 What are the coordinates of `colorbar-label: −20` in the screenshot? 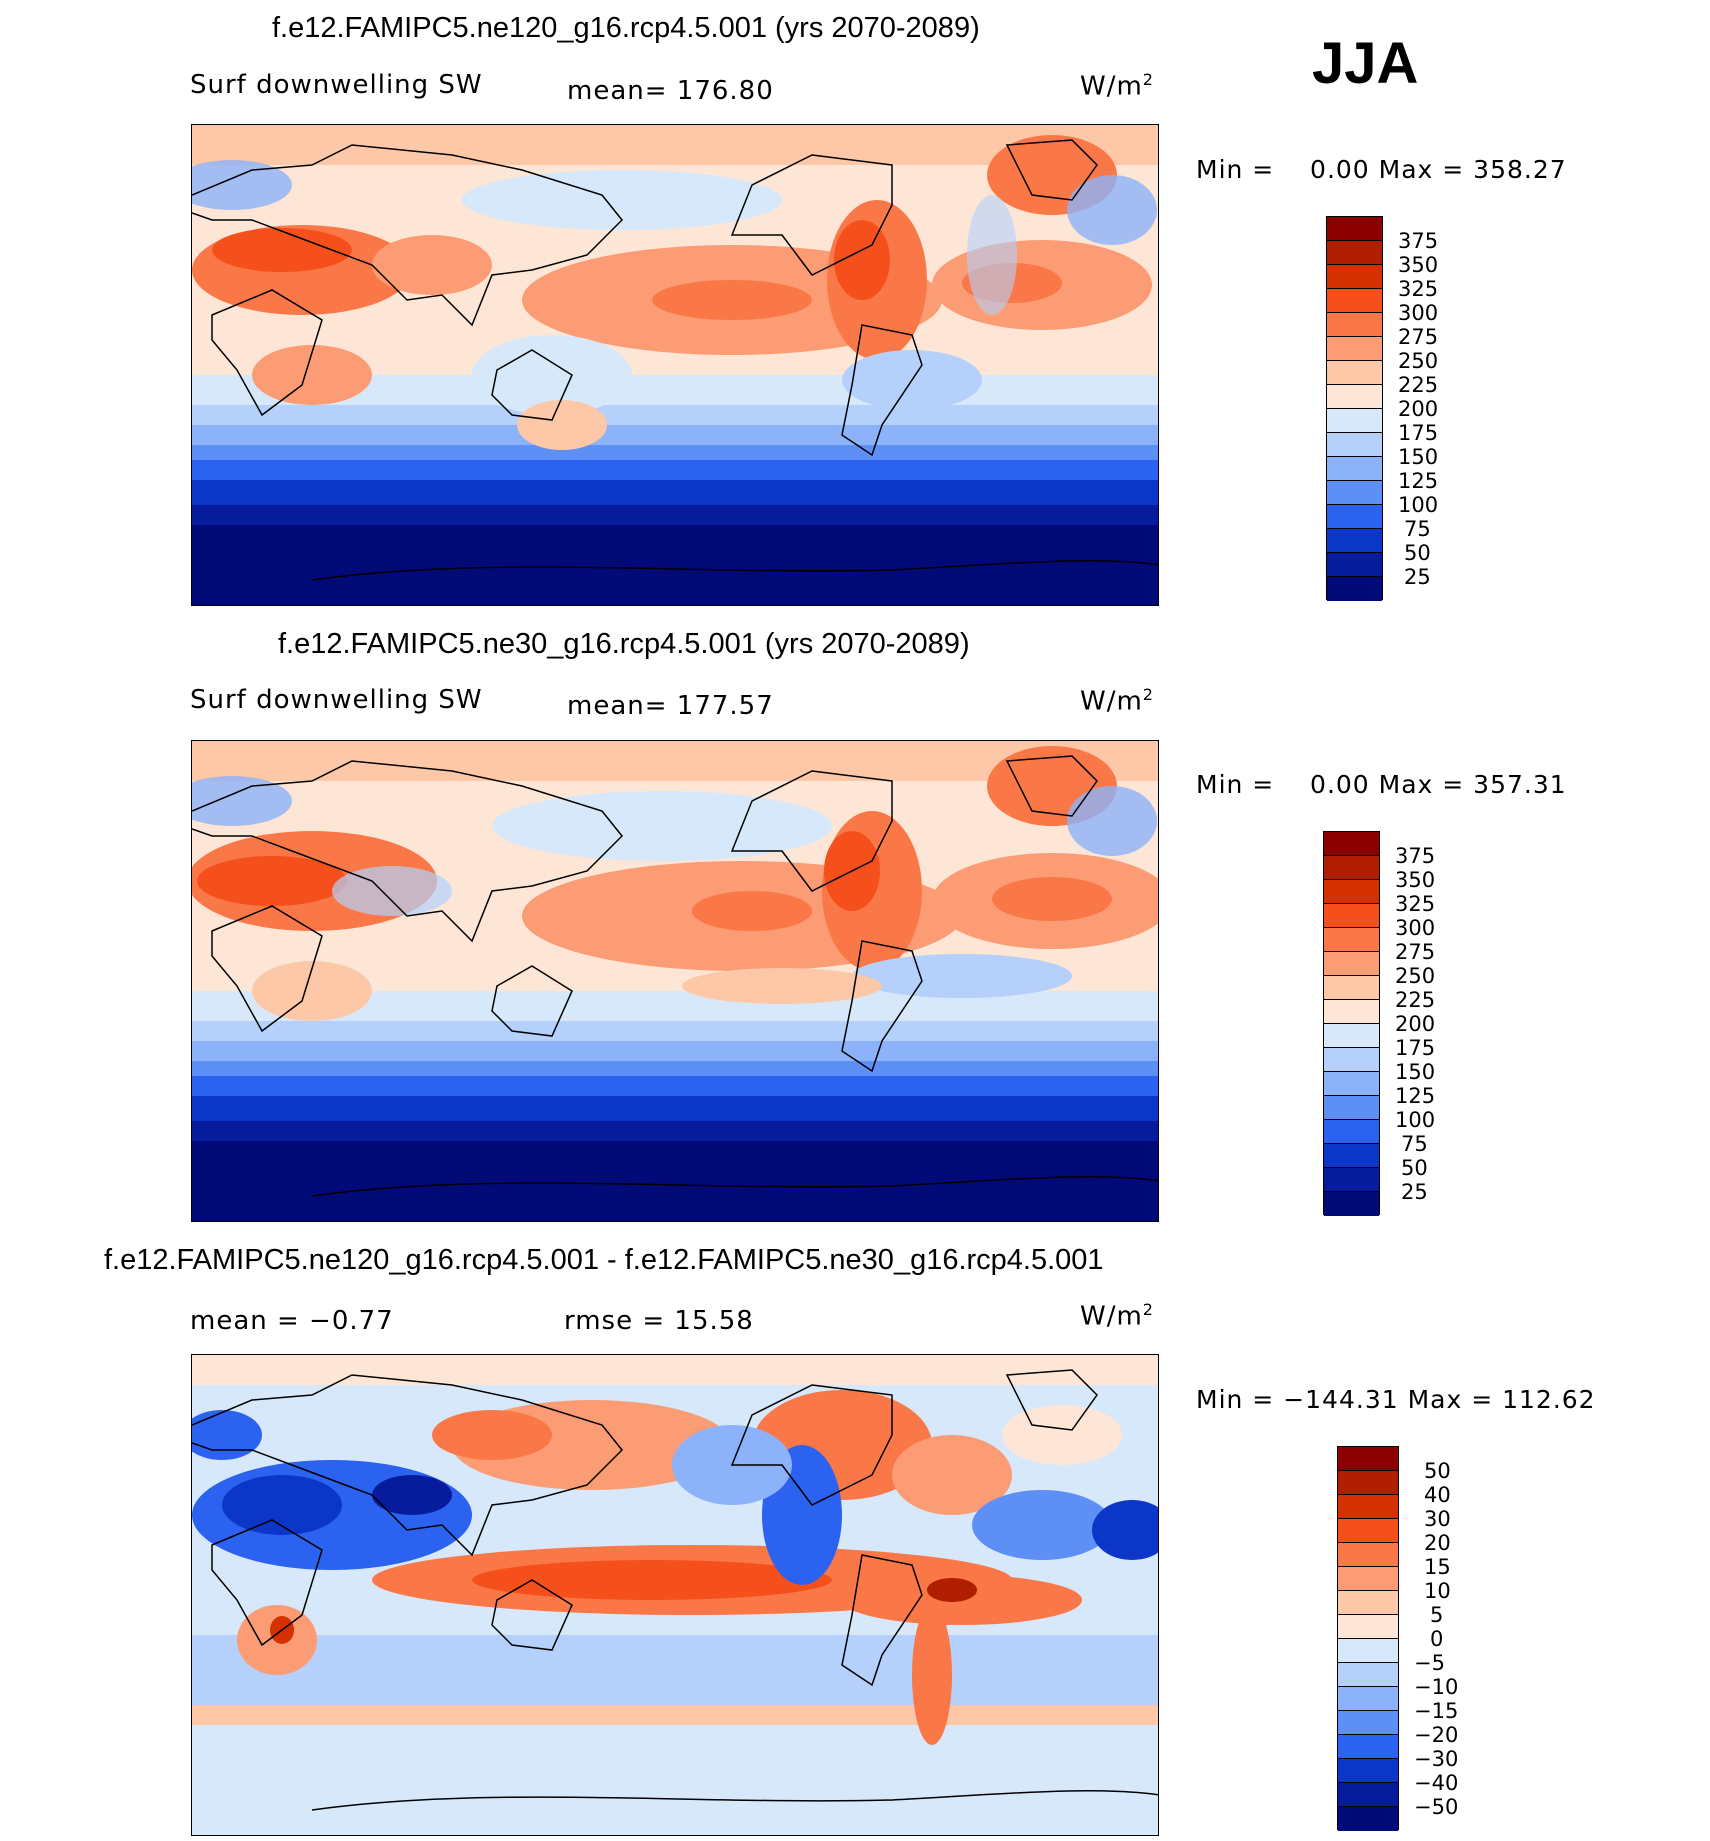 It's located at (1436, 1735).